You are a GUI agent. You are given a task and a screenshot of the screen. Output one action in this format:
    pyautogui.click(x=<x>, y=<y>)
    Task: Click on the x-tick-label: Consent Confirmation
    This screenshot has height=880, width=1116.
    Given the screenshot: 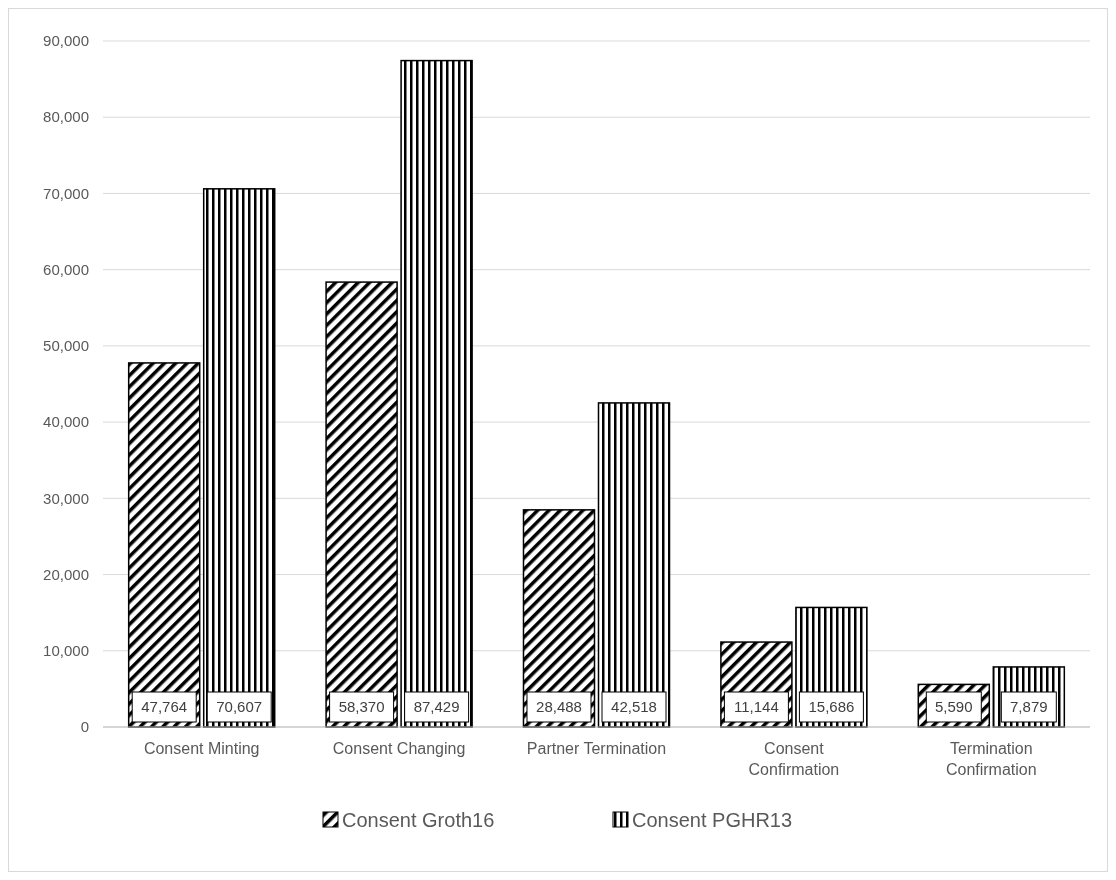 What is the action you would take?
    pyautogui.click(x=794, y=759)
    